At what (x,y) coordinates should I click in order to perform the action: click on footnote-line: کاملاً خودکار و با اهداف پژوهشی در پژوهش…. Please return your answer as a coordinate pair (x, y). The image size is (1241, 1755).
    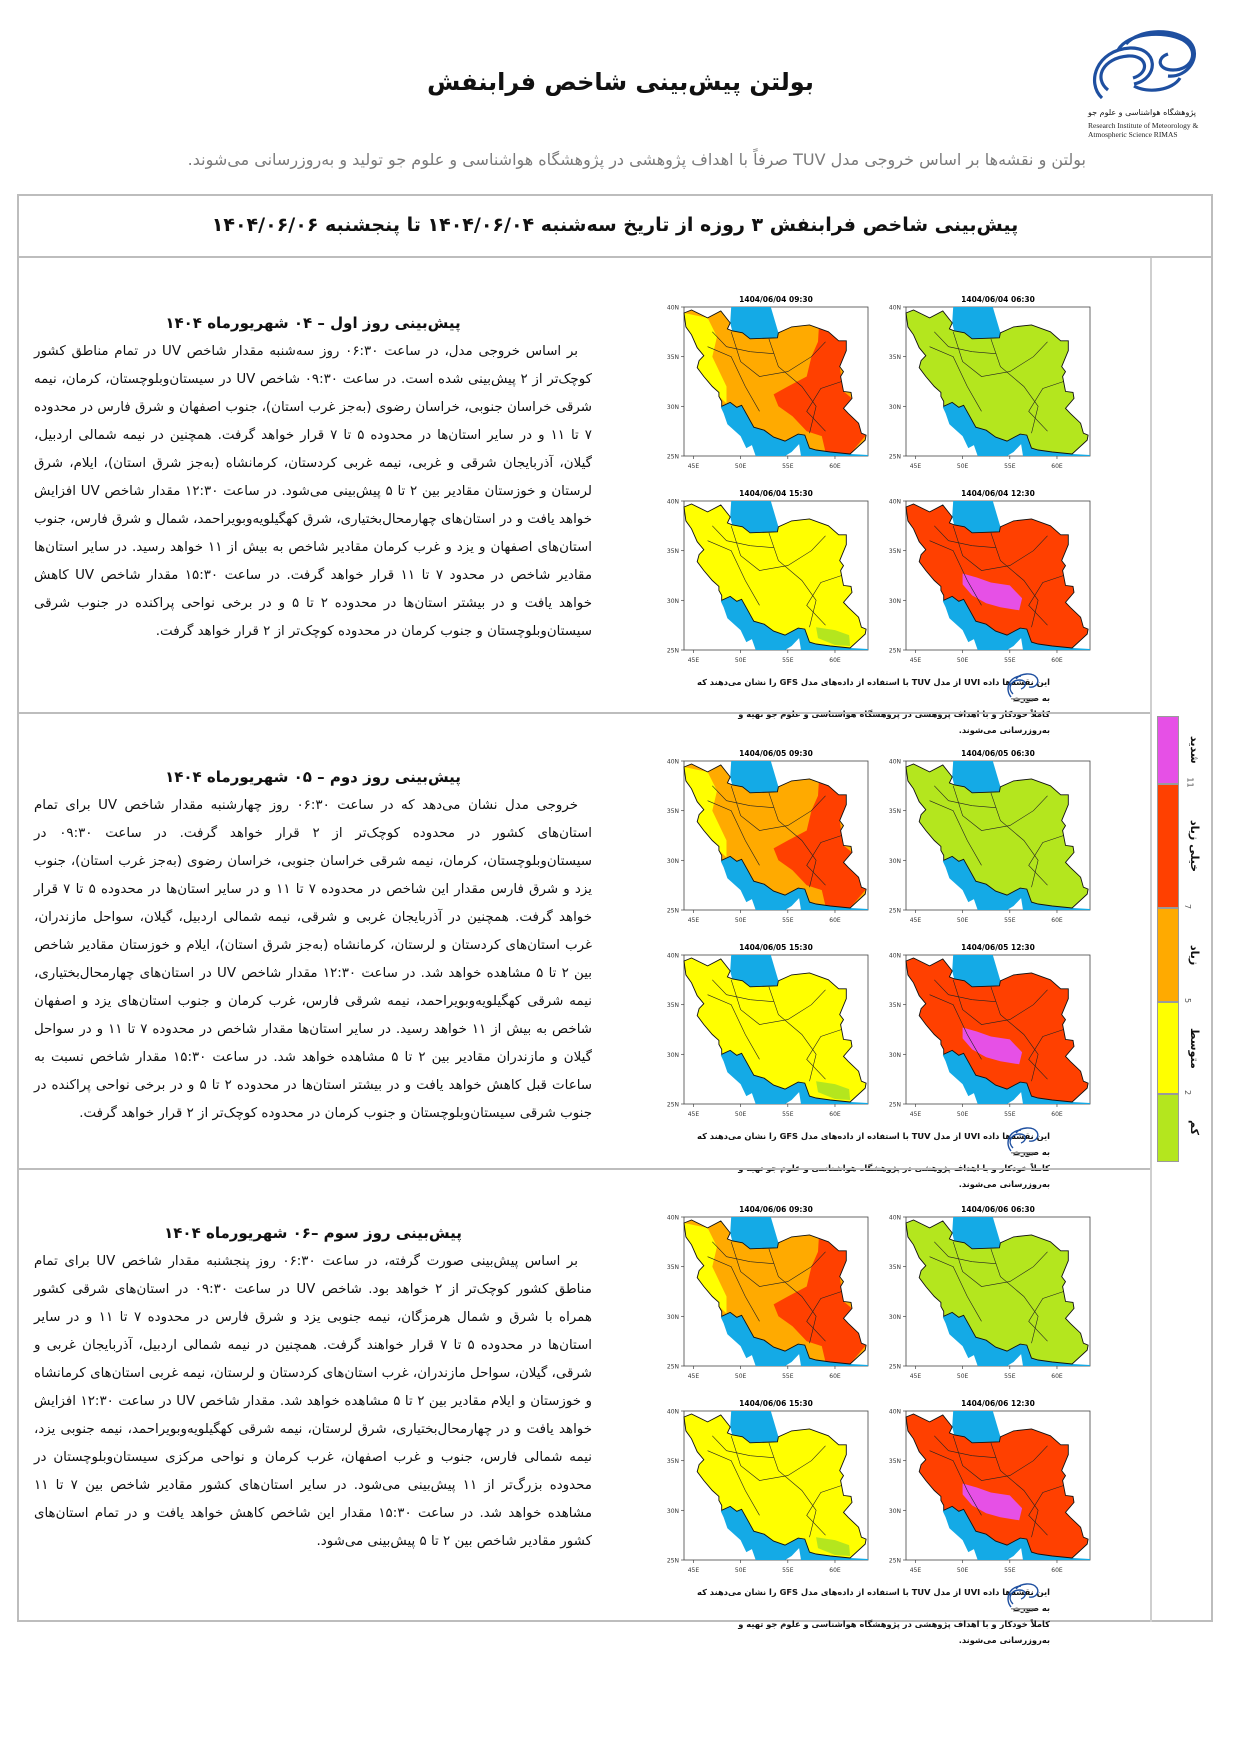
    Looking at the image, I should click on (894, 1632).